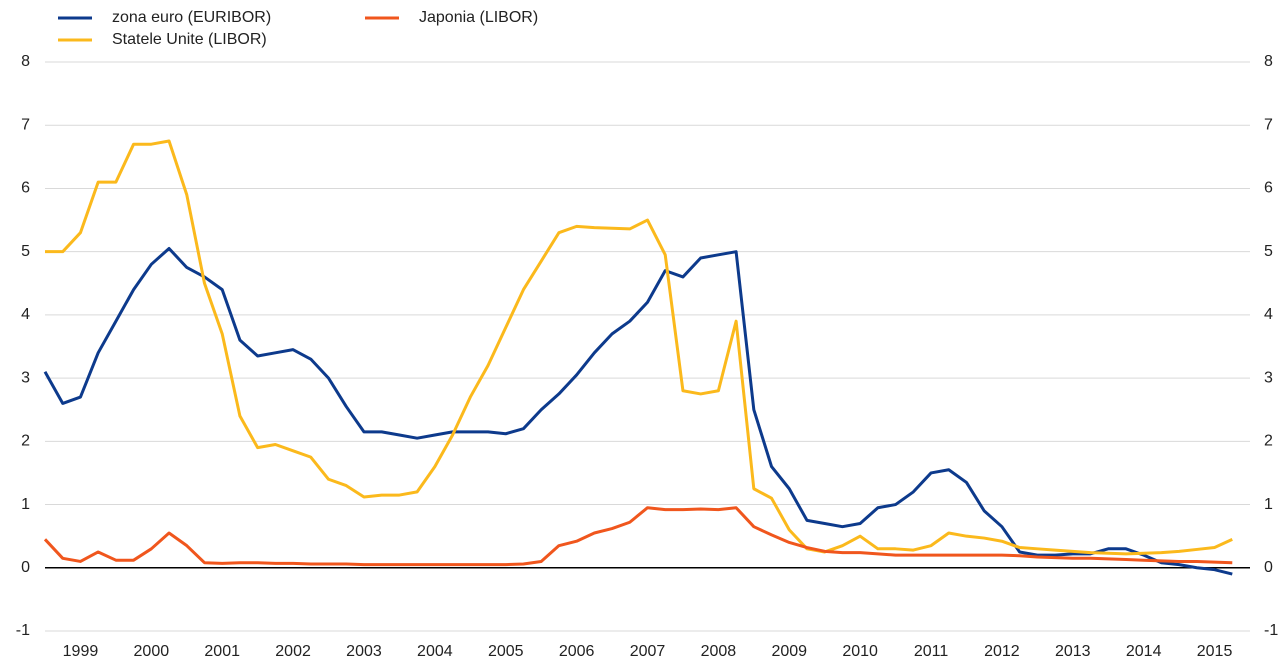 The width and height of the screenshot is (1279, 664). What do you see at coordinates (364, 651) in the screenshot?
I see `x-tick-label: 2003` at bounding box center [364, 651].